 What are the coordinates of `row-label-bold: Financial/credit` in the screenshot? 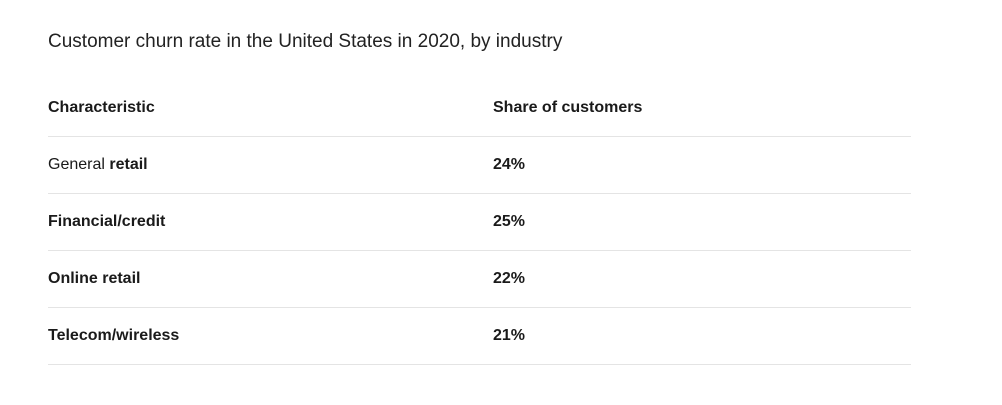 It's located at (107, 221).